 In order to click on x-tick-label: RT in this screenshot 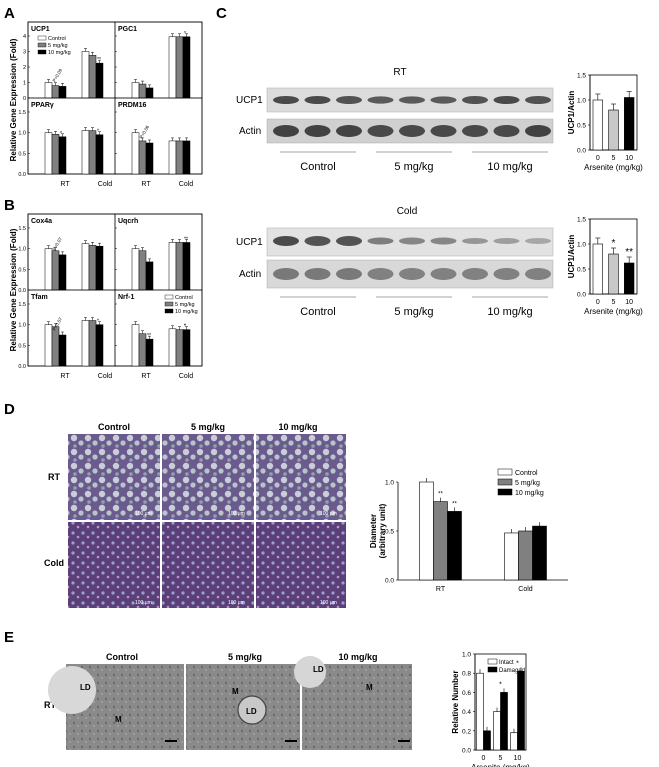, I will do `click(441, 589)`.